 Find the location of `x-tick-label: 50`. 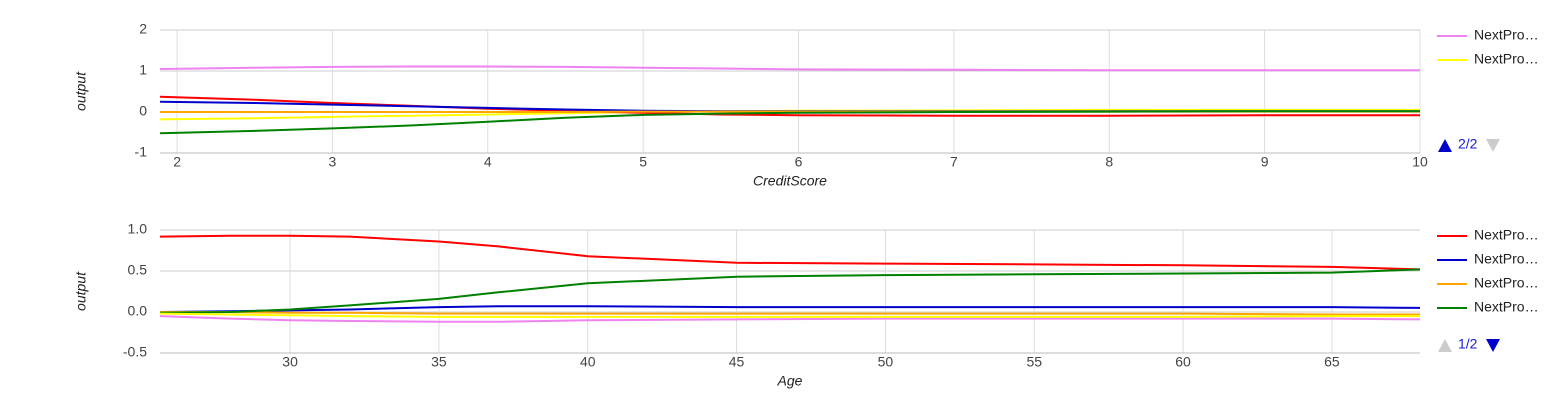

x-tick-label: 50 is located at coordinates (886, 362).